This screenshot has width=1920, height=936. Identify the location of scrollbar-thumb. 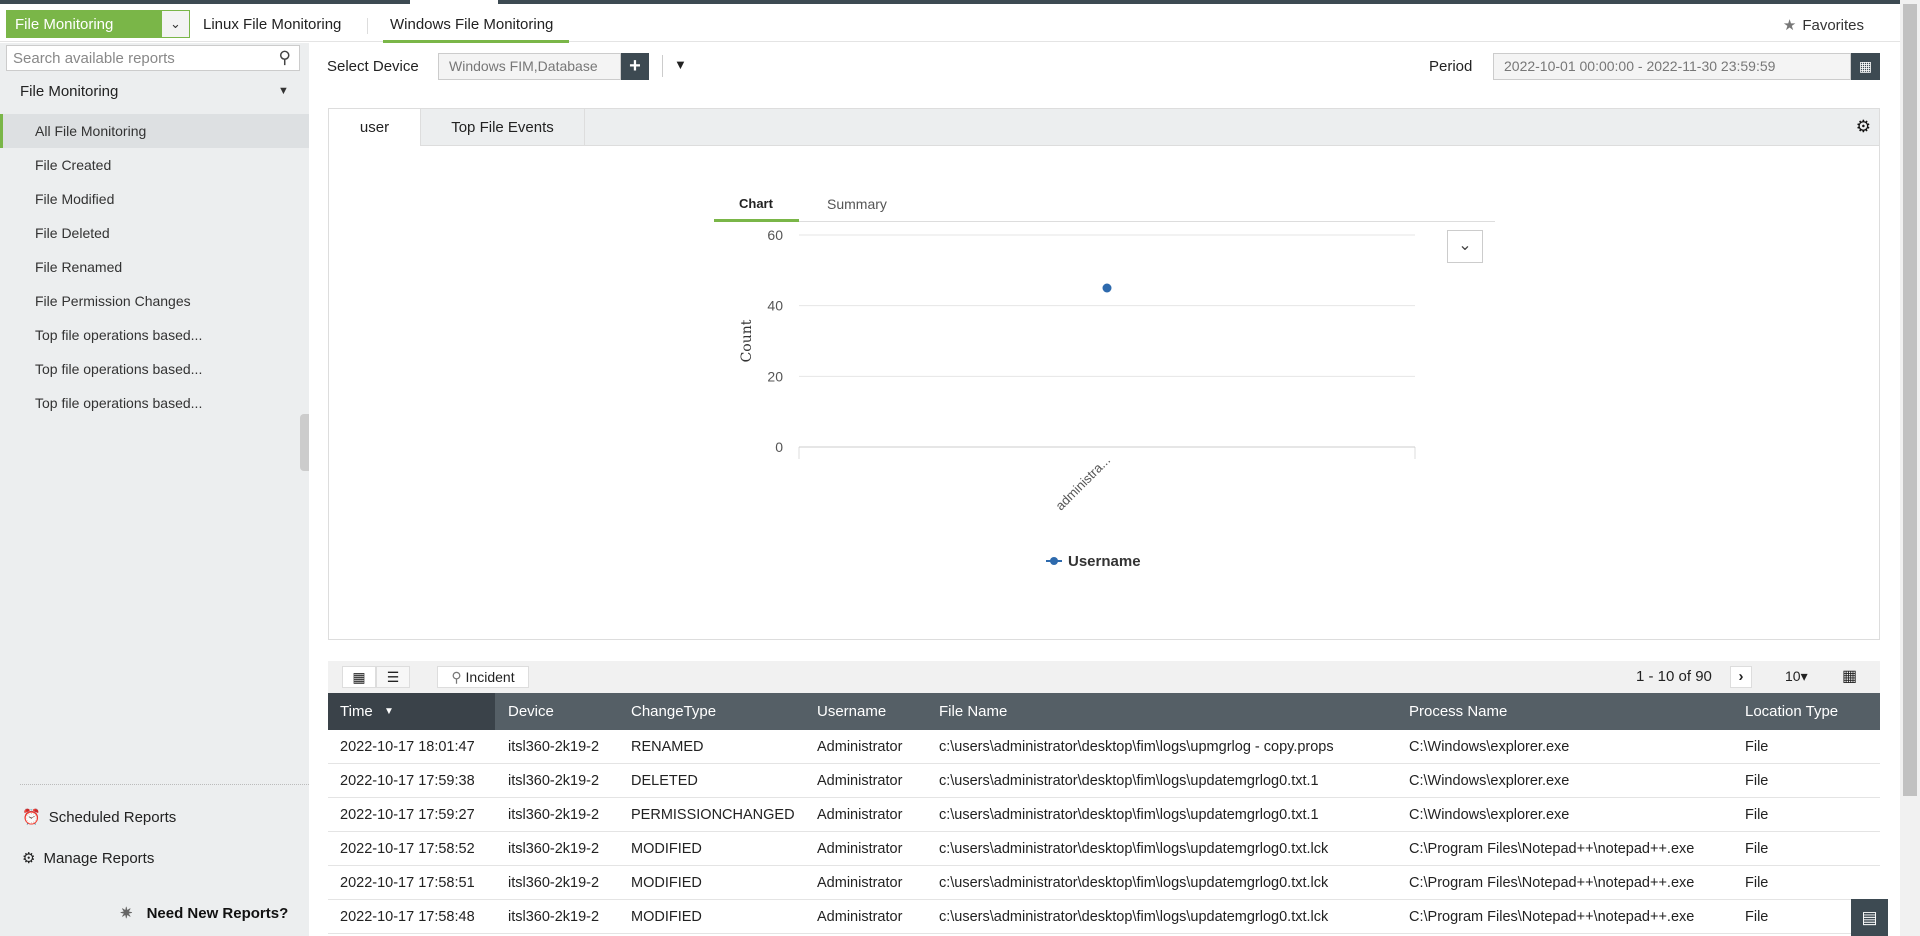
(1910, 400).